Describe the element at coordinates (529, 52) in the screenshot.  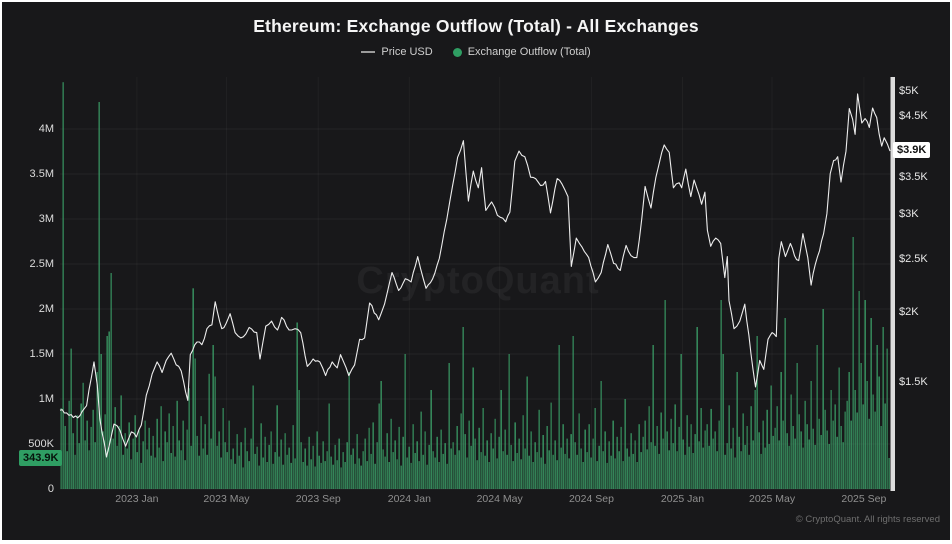
I see `legend-label-outflow: Exchange Outflow (Total)` at that location.